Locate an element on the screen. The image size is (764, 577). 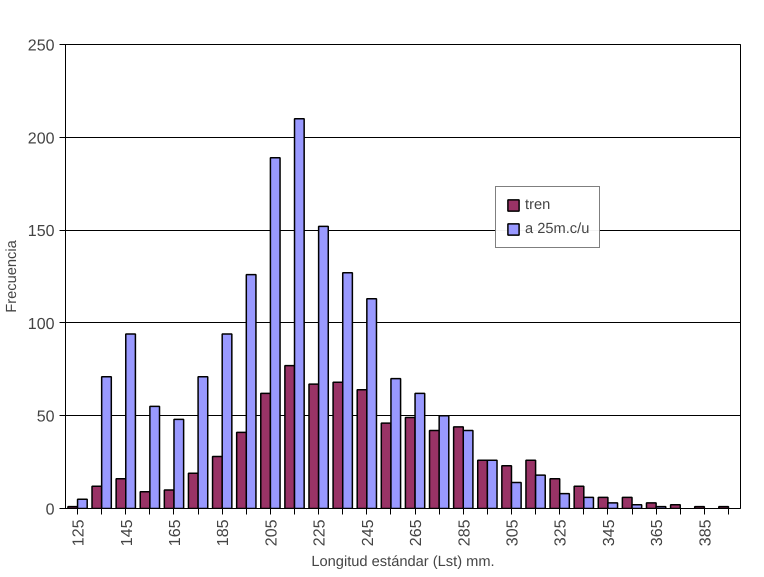
x-tick-label: 385 is located at coordinates (705, 532).